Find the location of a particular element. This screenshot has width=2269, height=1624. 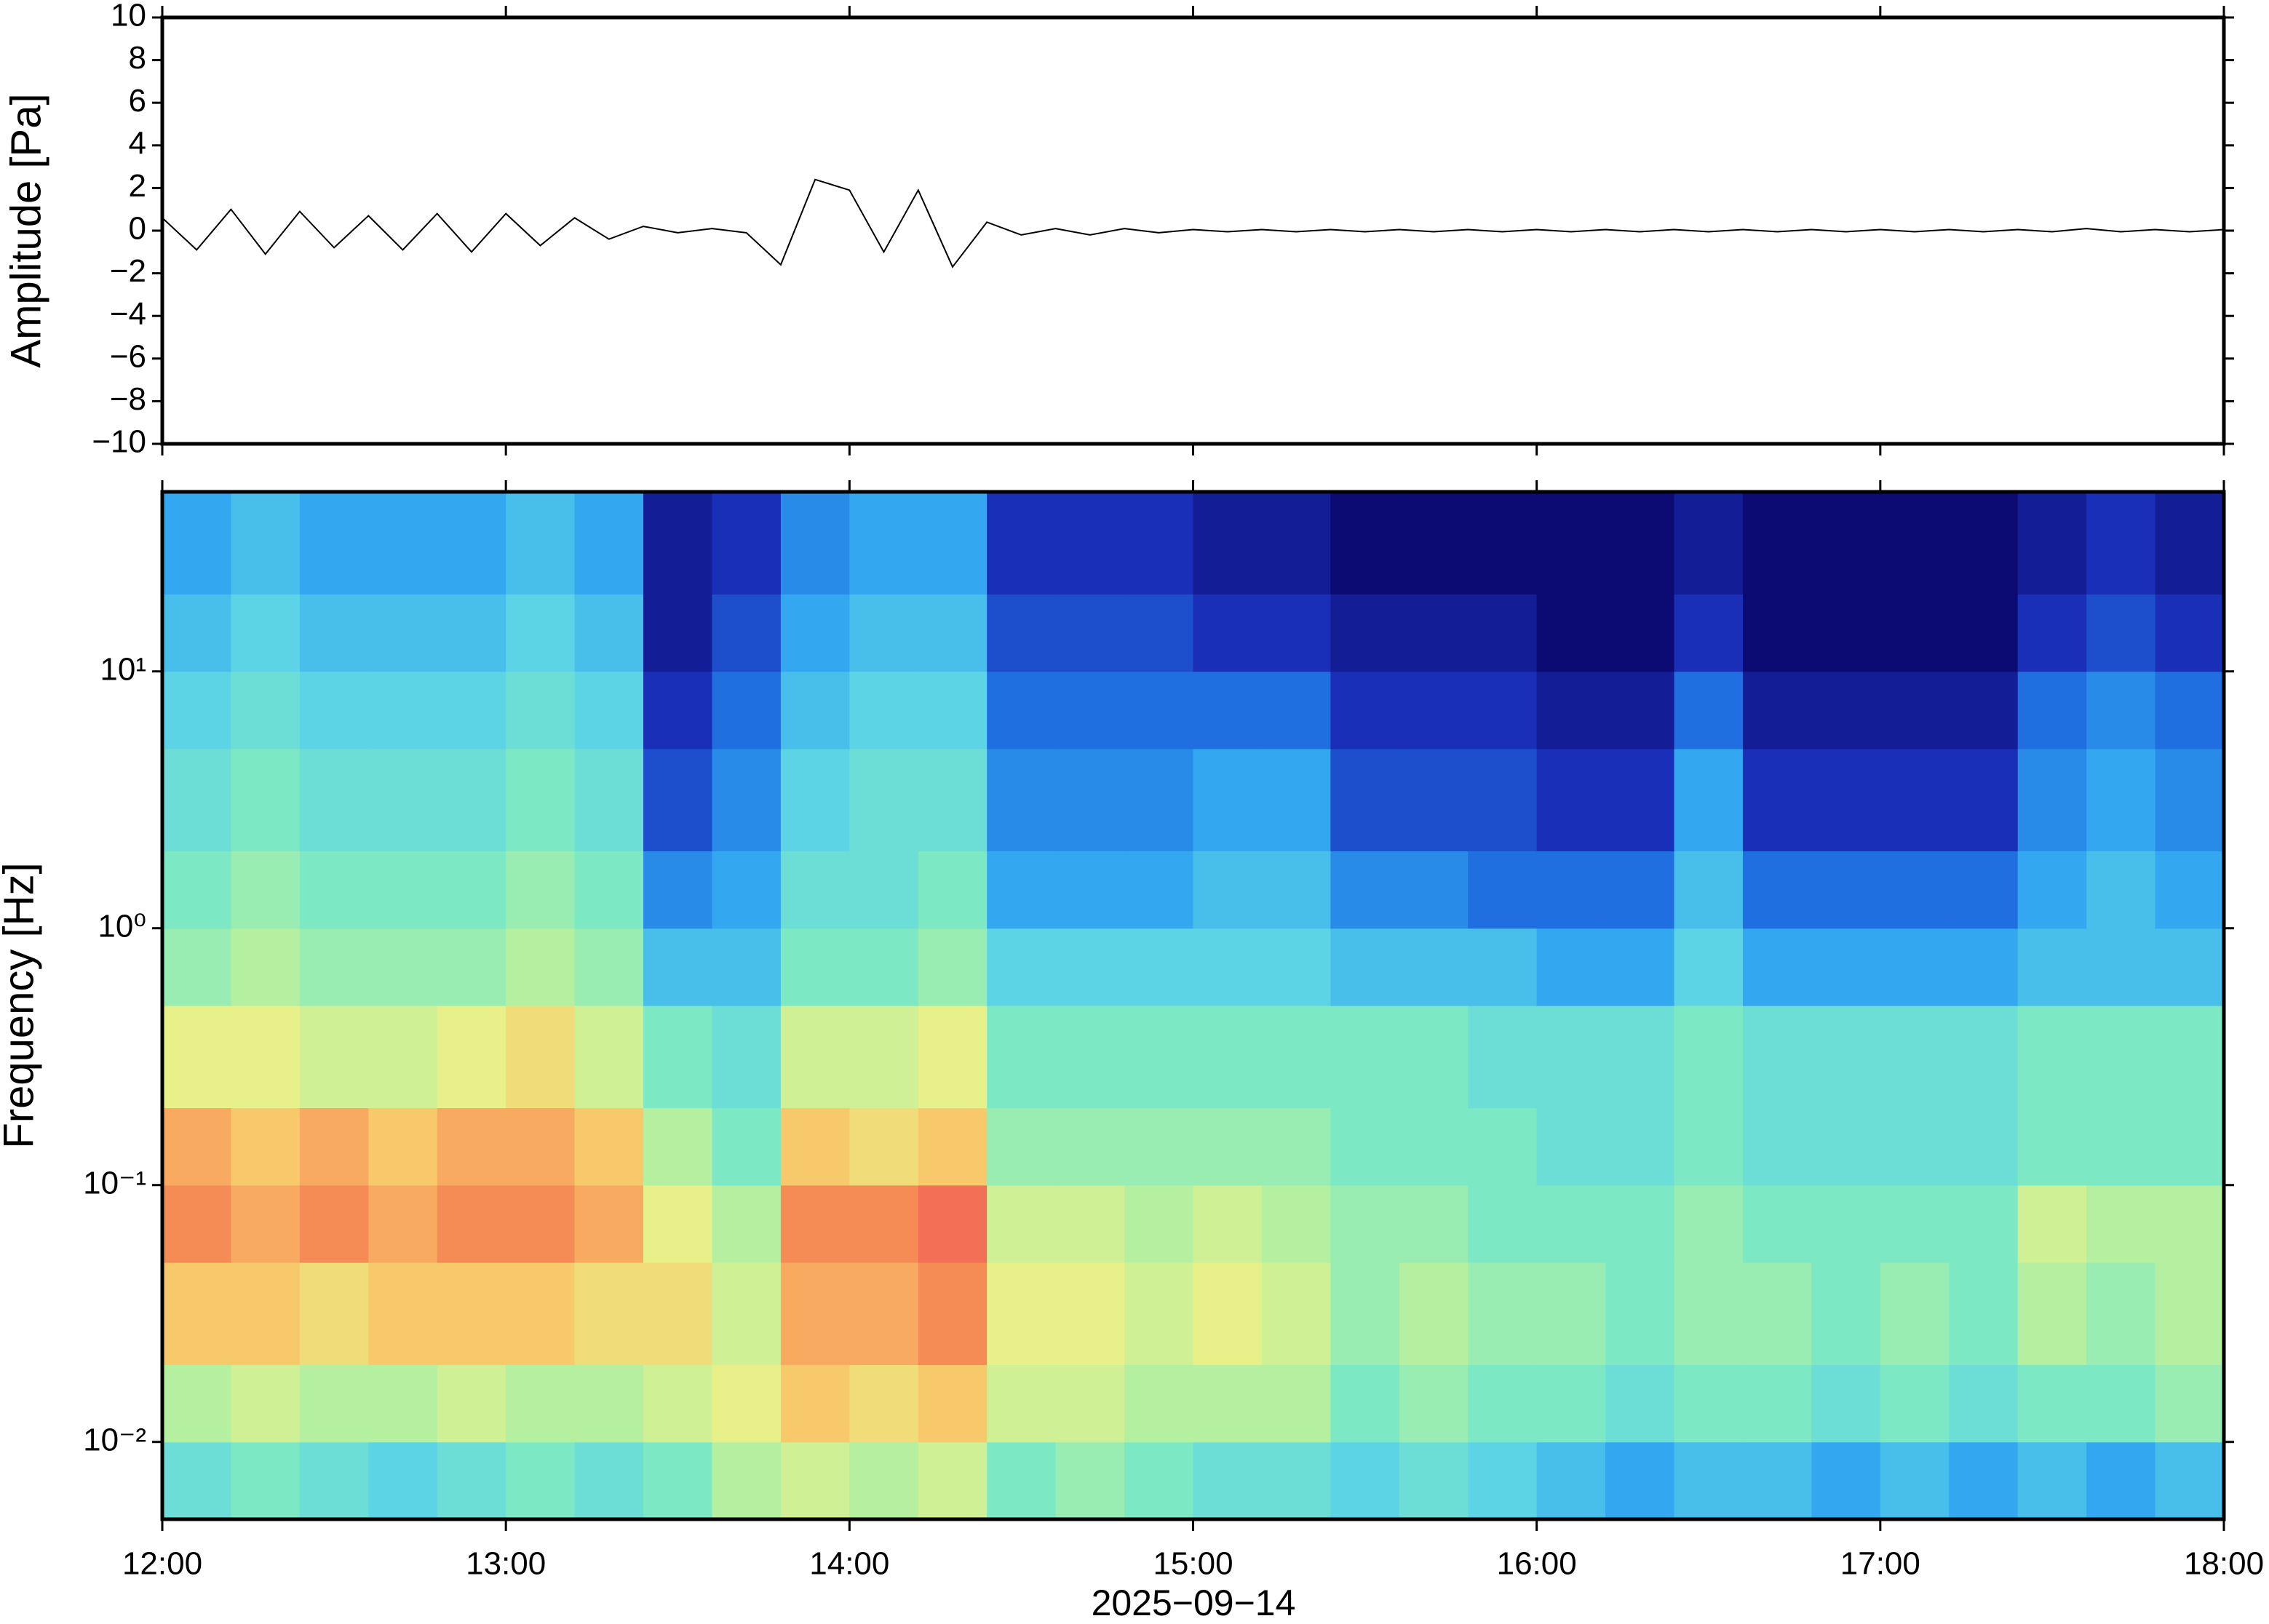

y-tick-label: −10 is located at coordinates (119, 442).